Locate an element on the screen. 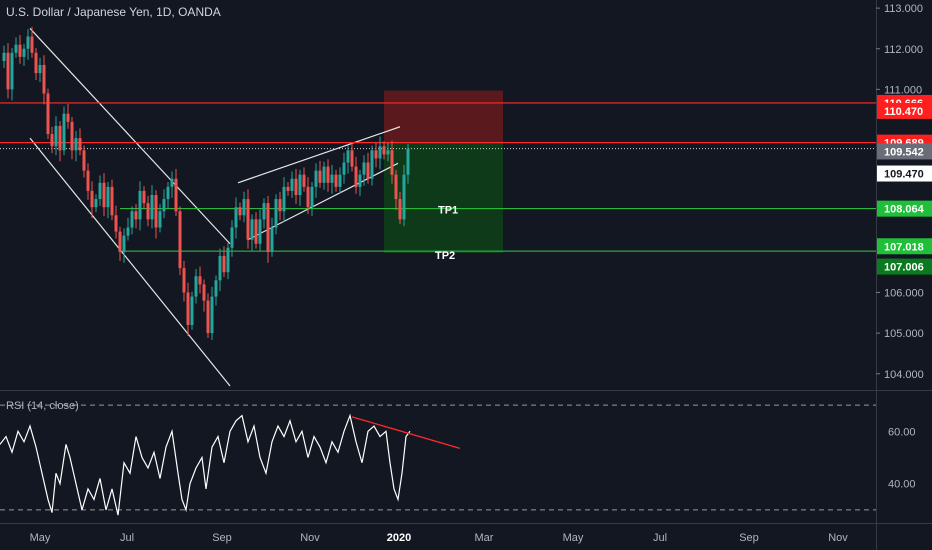  price-tick-label: 113.000 is located at coordinates (903, 9).